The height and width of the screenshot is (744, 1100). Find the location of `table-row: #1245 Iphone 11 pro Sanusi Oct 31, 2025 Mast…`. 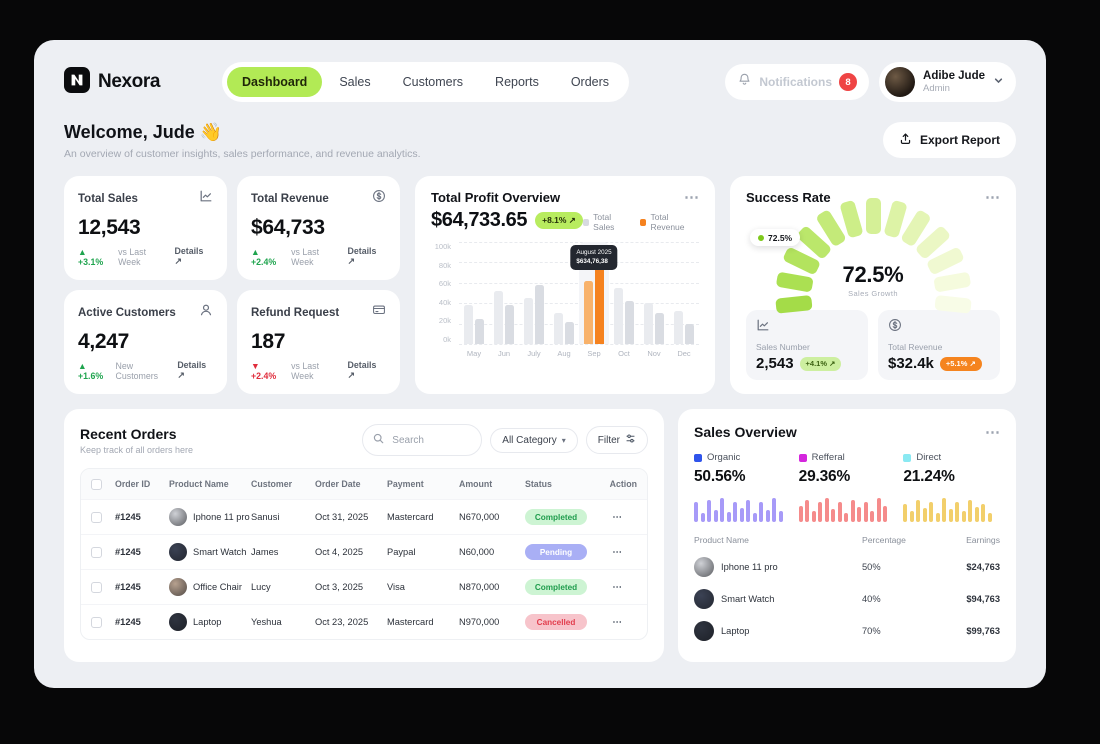

table-row: #1245 Iphone 11 pro Sanusi Oct 31, 2025 Mast… is located at coordinates (364, 516).